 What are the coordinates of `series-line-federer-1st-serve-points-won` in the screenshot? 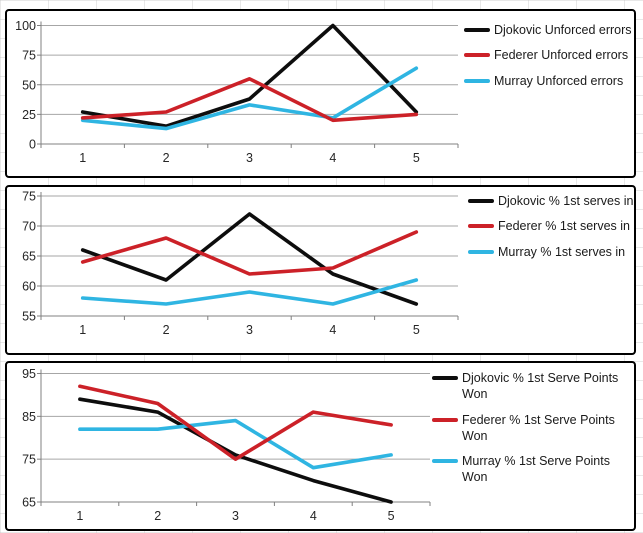 It's located at (235, 422).